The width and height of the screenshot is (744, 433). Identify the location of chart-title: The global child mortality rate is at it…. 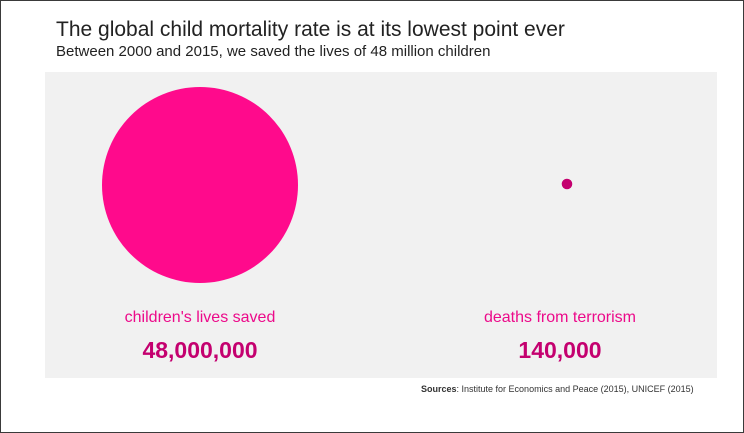
(310, 29).